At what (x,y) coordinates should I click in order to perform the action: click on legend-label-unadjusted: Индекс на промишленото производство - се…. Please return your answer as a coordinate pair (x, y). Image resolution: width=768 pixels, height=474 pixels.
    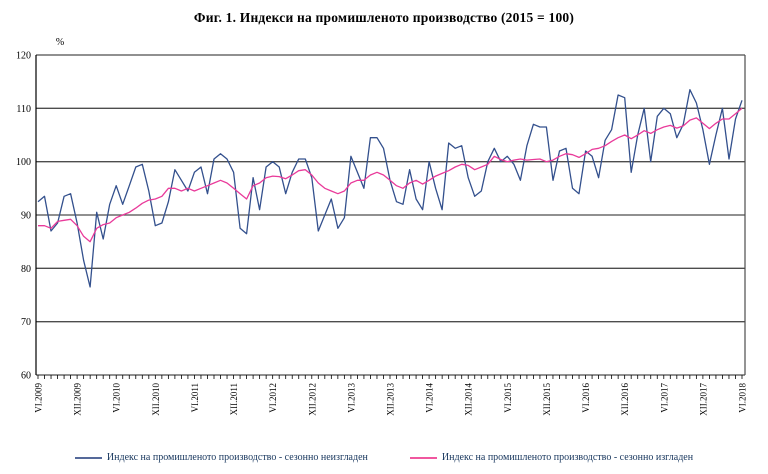
    Looking at the image, I should click on (237, 457).